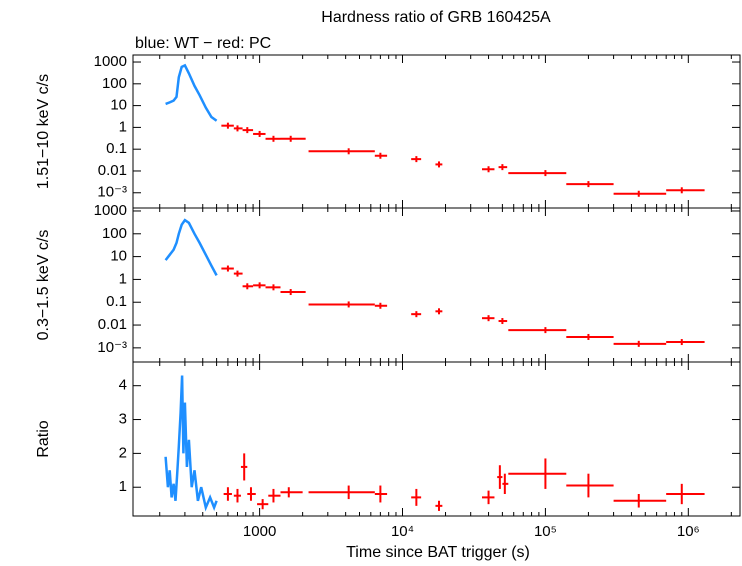 This screenshot has width=742, height=566. I want to click on x-axis-label: Time since BAT trigger (s), so click(438, 552).